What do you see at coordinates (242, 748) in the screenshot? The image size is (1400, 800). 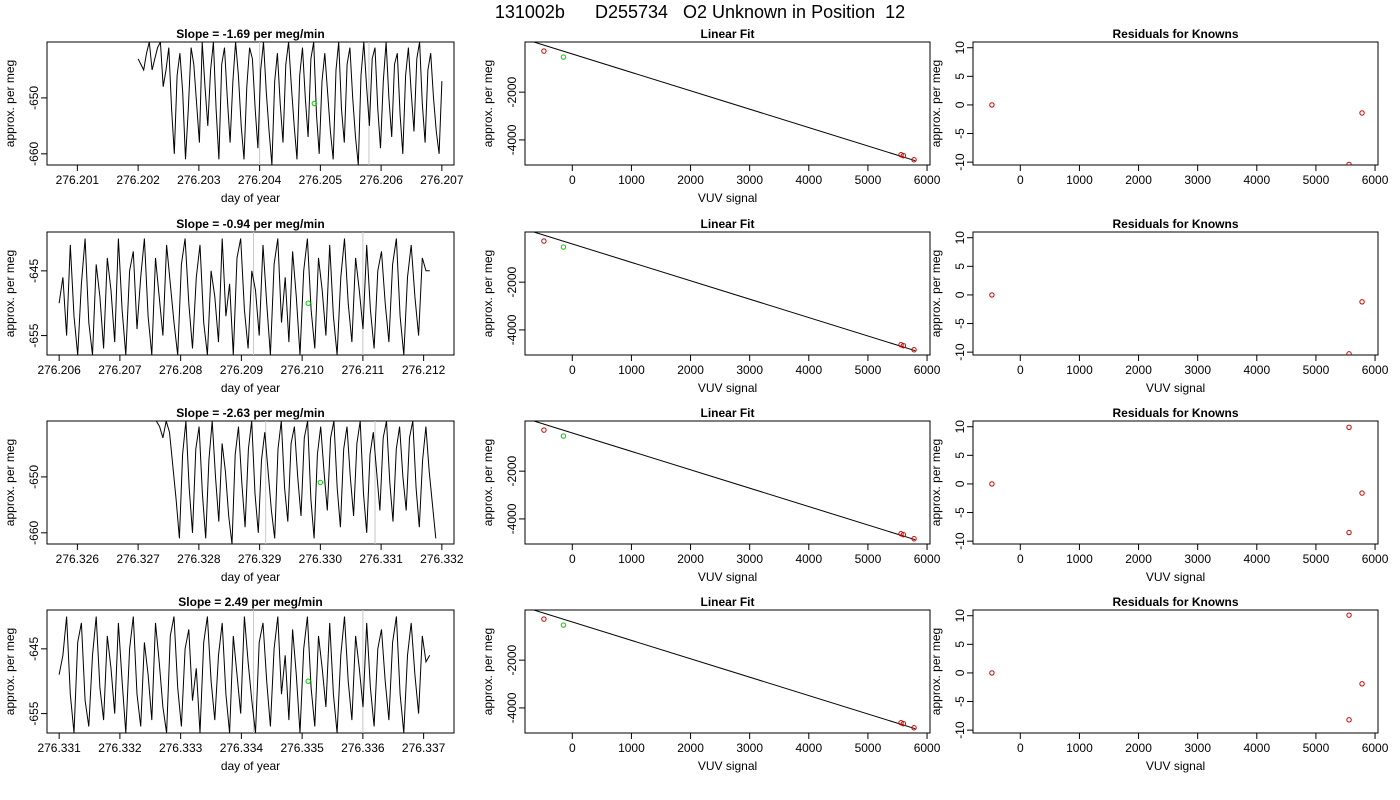 I see `x-tick-label: 276.334` at bounding box center [242, 748].